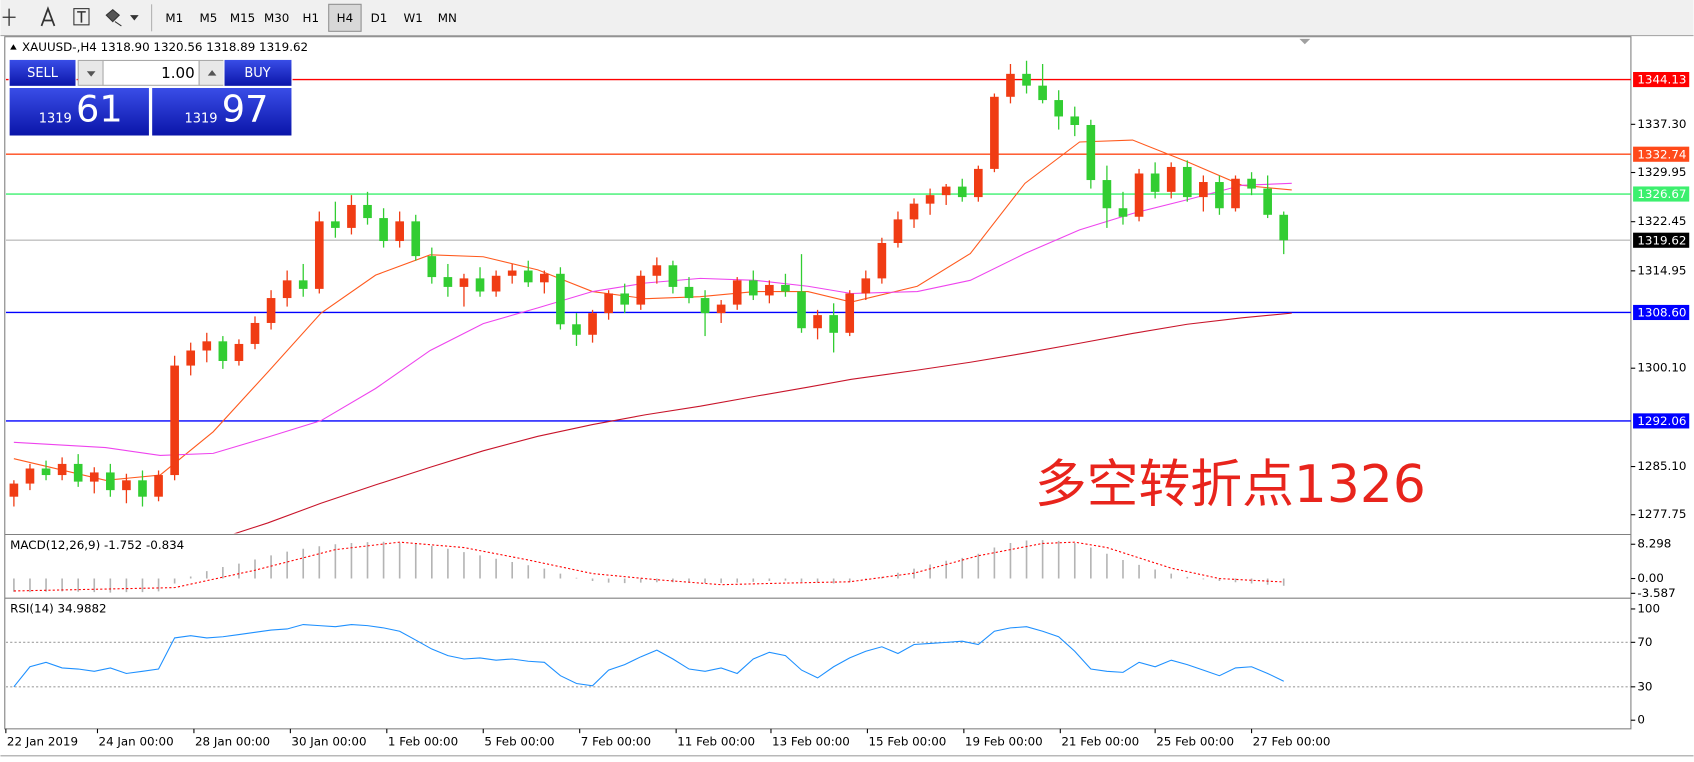 The width and height of the screenshot is (1694, 762). I want to click on timeframe-label: D1, so click(379, 18).